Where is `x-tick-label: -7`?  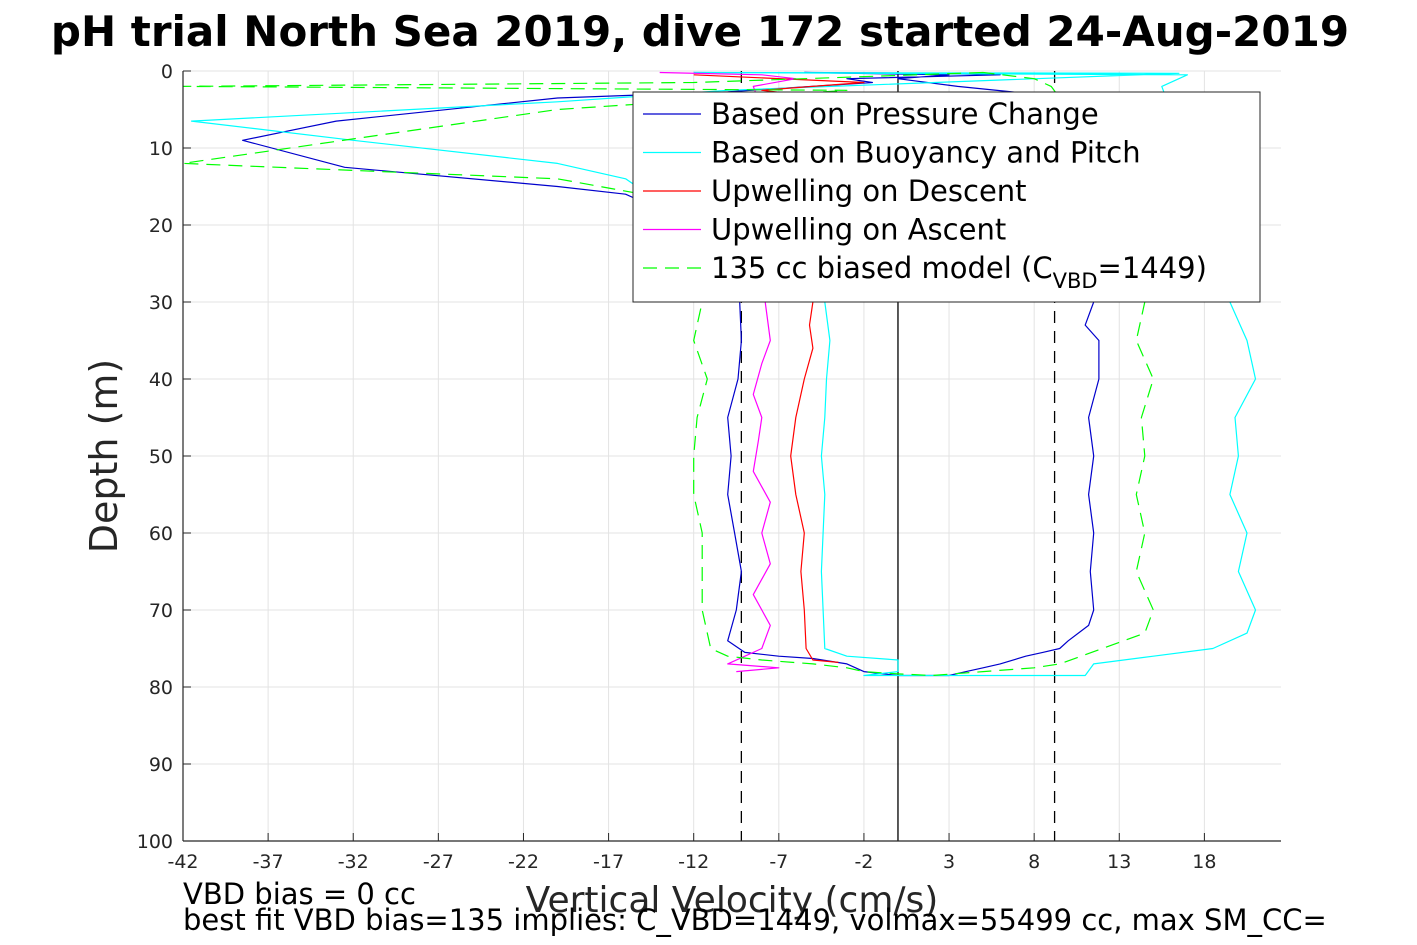
x-tick-label: -7 is located at coordinates (778, 862).